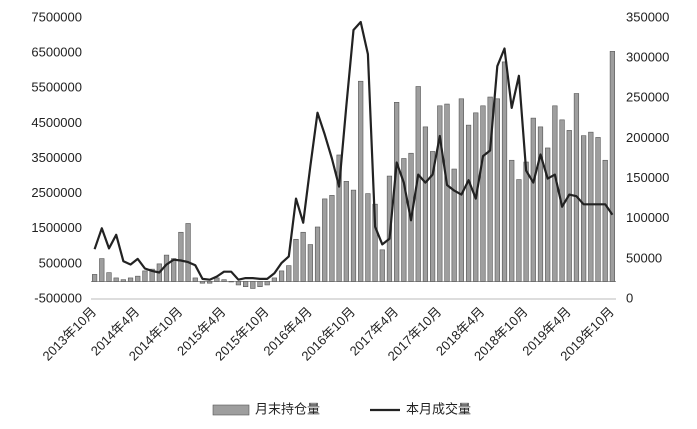  I want to click on y2-tick-label: 250000, so click(647, 97).